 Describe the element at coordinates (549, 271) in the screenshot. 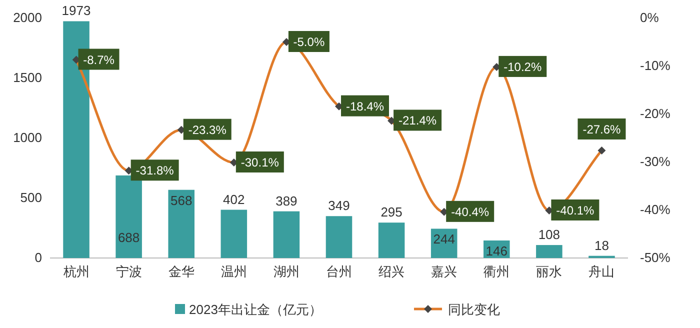

I see `x-tick-label: 丽水` at that location.